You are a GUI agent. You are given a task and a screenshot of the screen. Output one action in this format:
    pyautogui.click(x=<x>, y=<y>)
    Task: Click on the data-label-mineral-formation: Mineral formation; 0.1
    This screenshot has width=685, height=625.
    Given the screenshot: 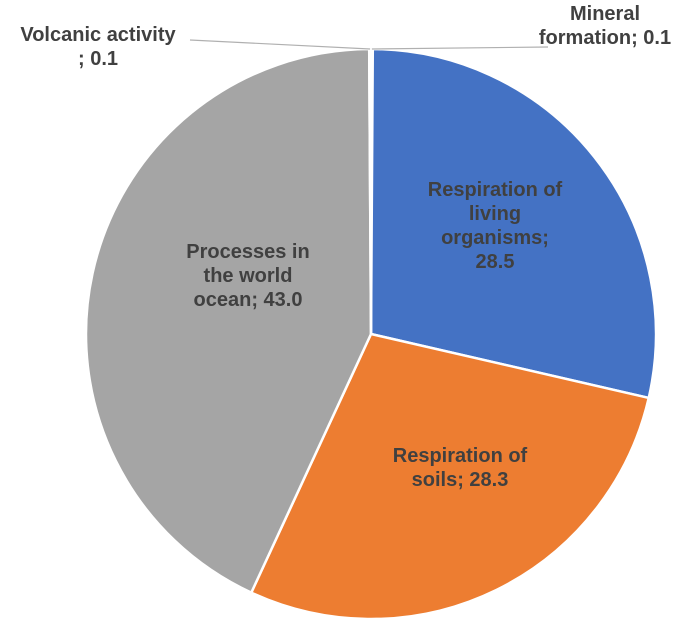 What is the action you would take?
    pyautogui.click(x=605, y=26)
    